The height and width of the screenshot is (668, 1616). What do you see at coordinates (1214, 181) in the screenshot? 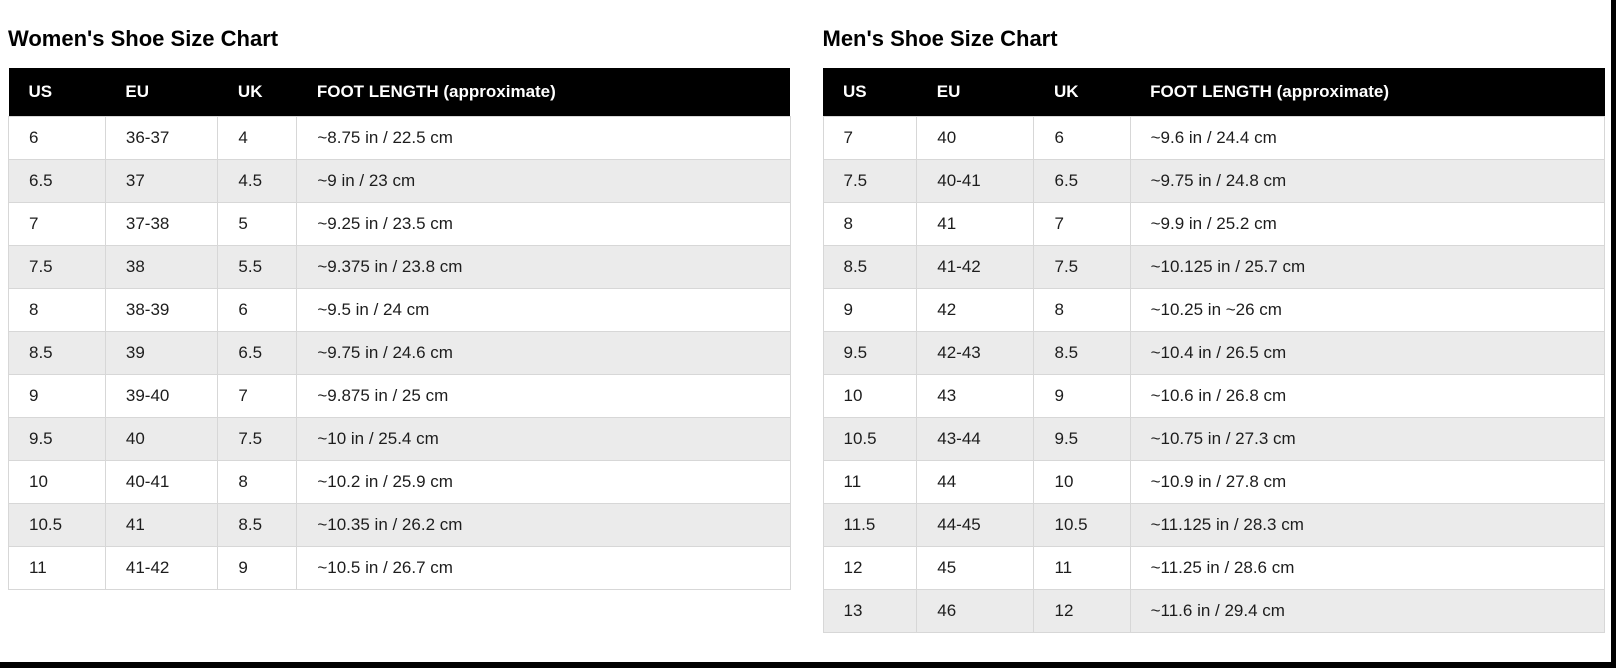
I see `table-row: 7.5 40-41 6.5 ~9.75 in / 24.8 cm` at bounding box center [1214, 181].